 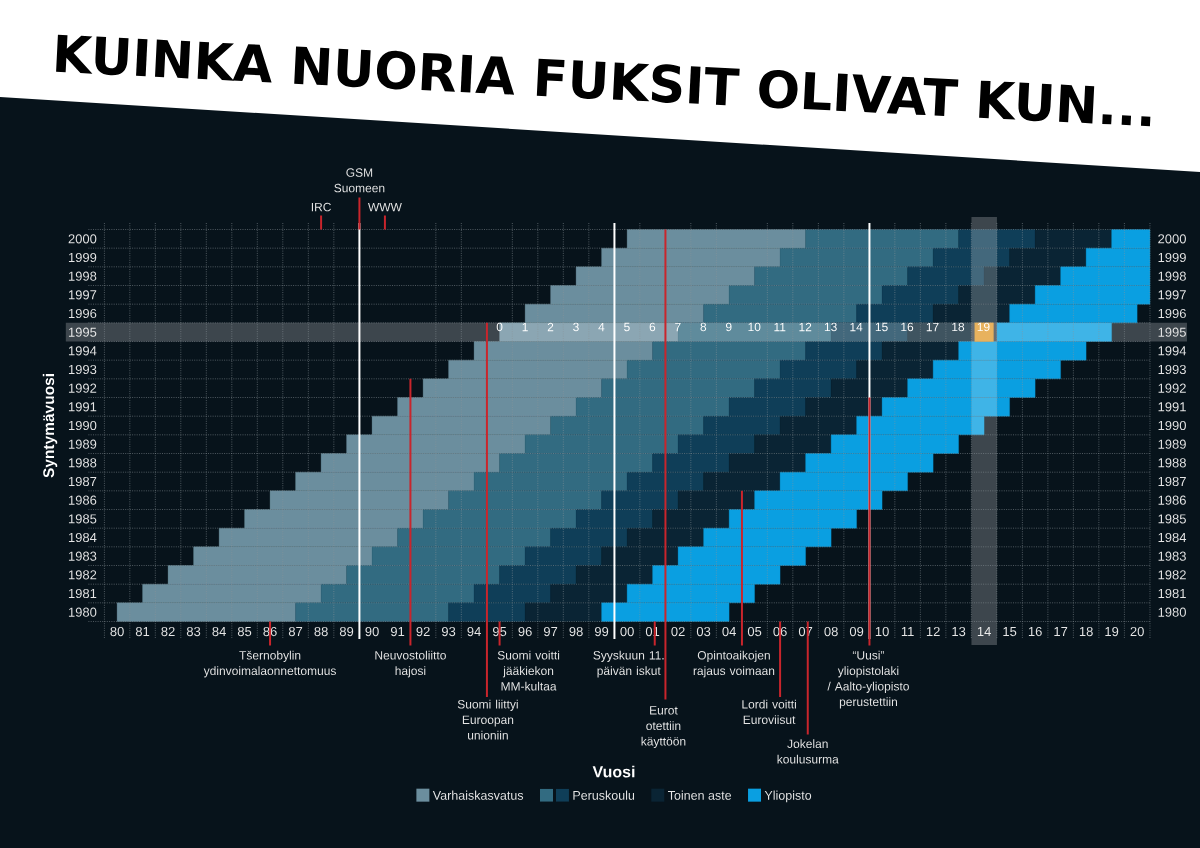 I want to click on annotation: 13, so click(x=830, y=327).